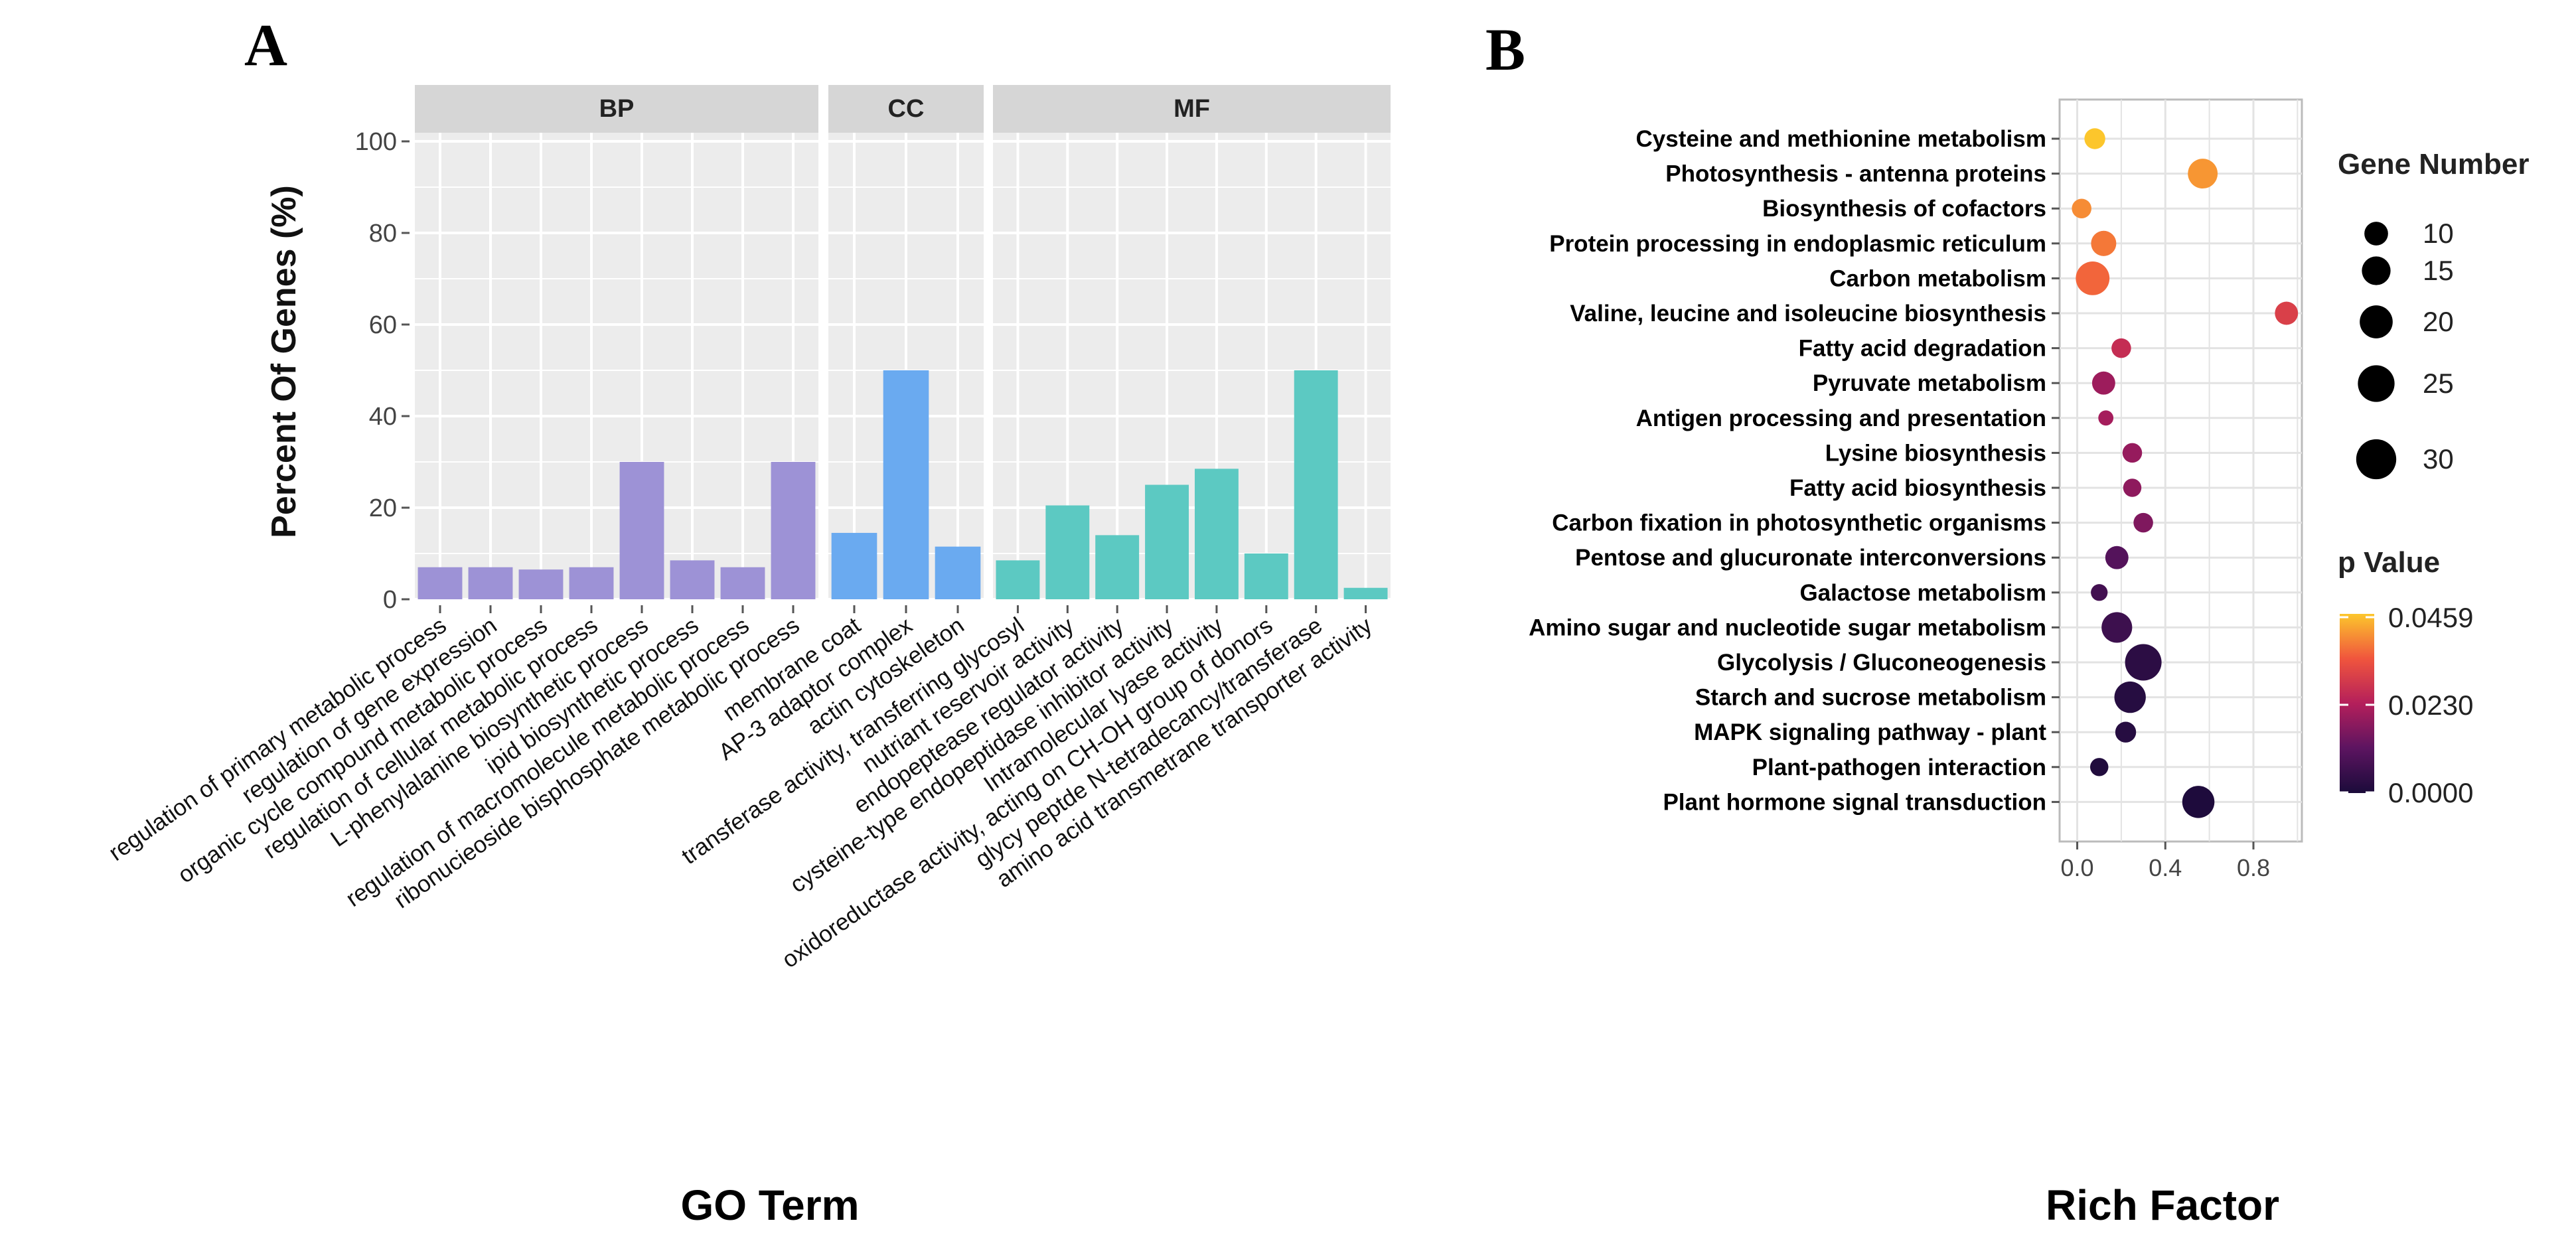 This screenshot has height=1247, width=2576. I want to click on pathway-label: Cysteine and methionine metabolism, so click(1841, 139).